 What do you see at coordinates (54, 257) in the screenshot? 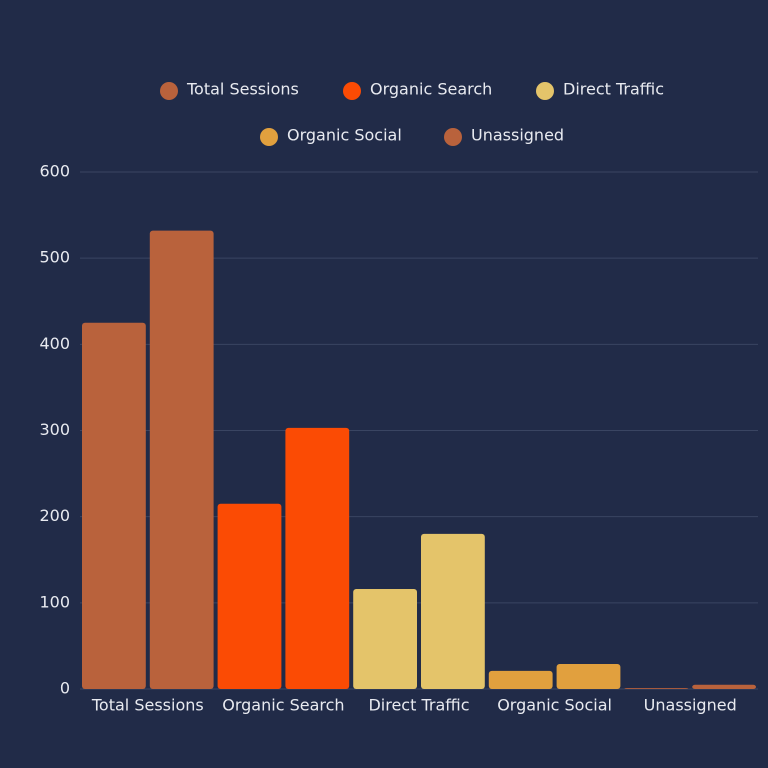
I see `y-tick-label: 500` at bounding box center [54, 257].